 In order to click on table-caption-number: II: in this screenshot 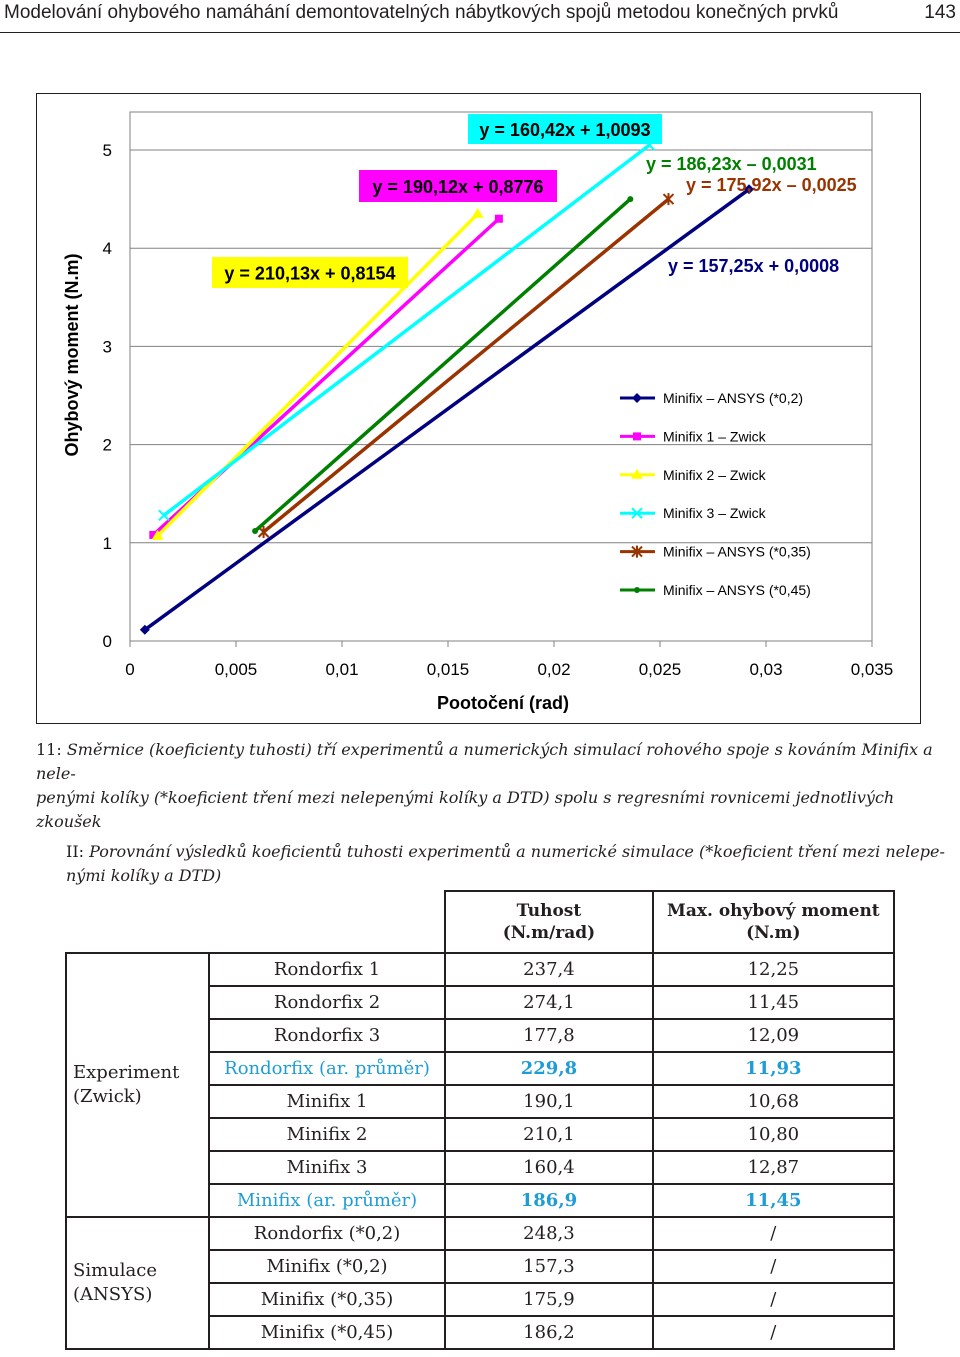, I will do `click(75, 851)`.